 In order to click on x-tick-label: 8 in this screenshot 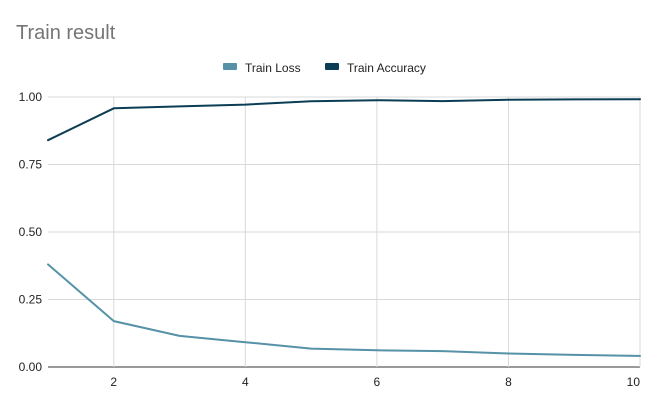, I will do `click(508, 382)`.